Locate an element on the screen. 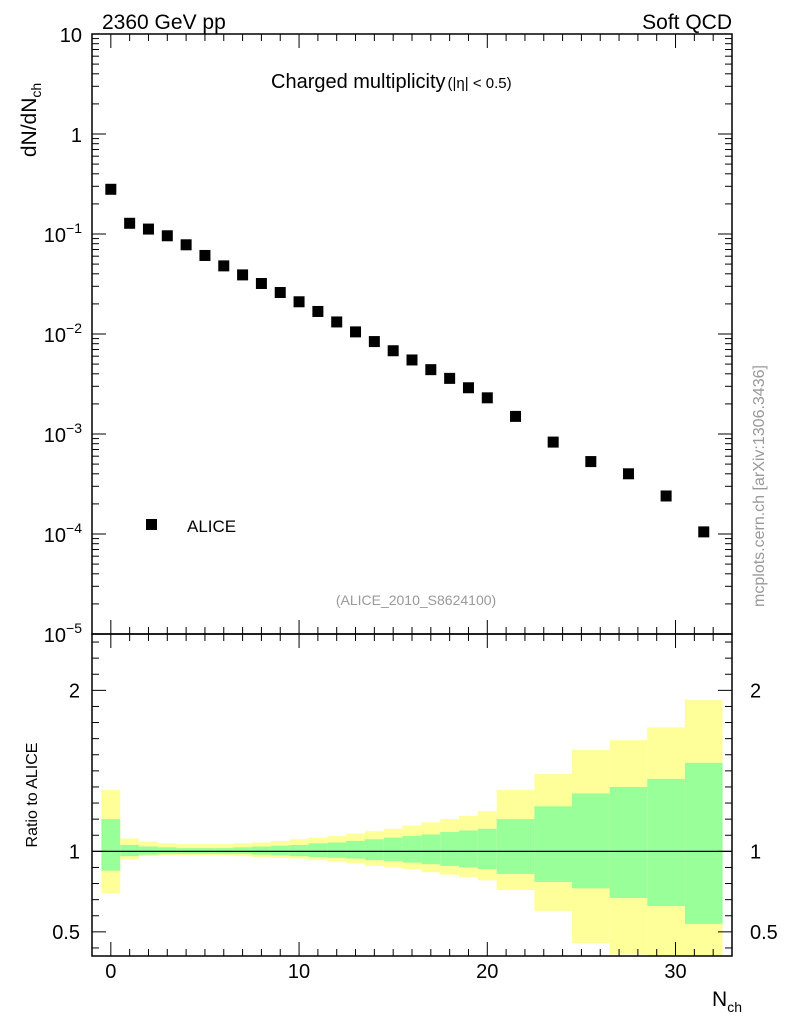 The image size is (786, 1024). analysis-watermark: (ALICE_2010_S8624100) is located at coordinates (416, 600).